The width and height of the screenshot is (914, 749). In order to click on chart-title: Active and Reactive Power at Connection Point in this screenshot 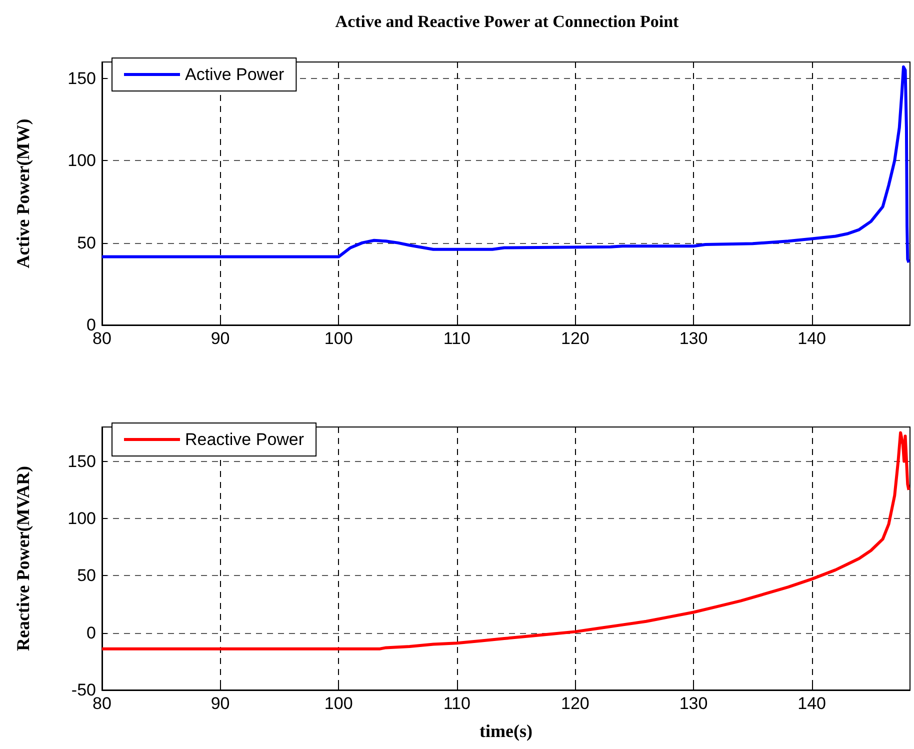, I will do `click(507, 22)`.